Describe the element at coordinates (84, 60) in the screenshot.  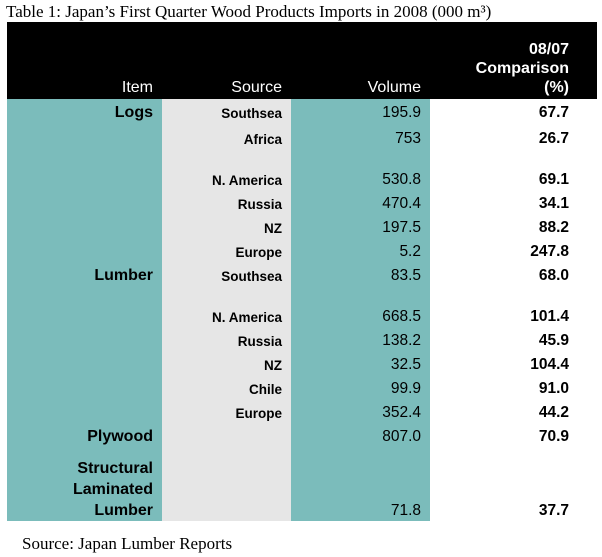
I see `header-item: Item` at that location.